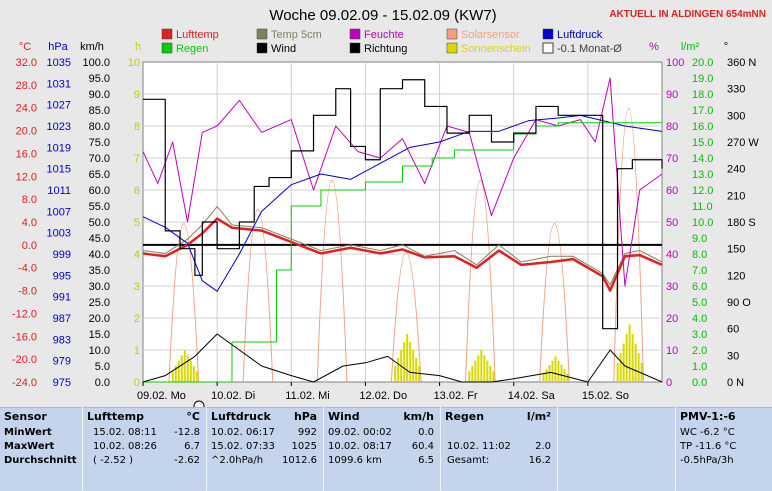 This screenshot has width=772, height=491. I want to click on axis-tick-pressure: 1007, so click(59, 212).